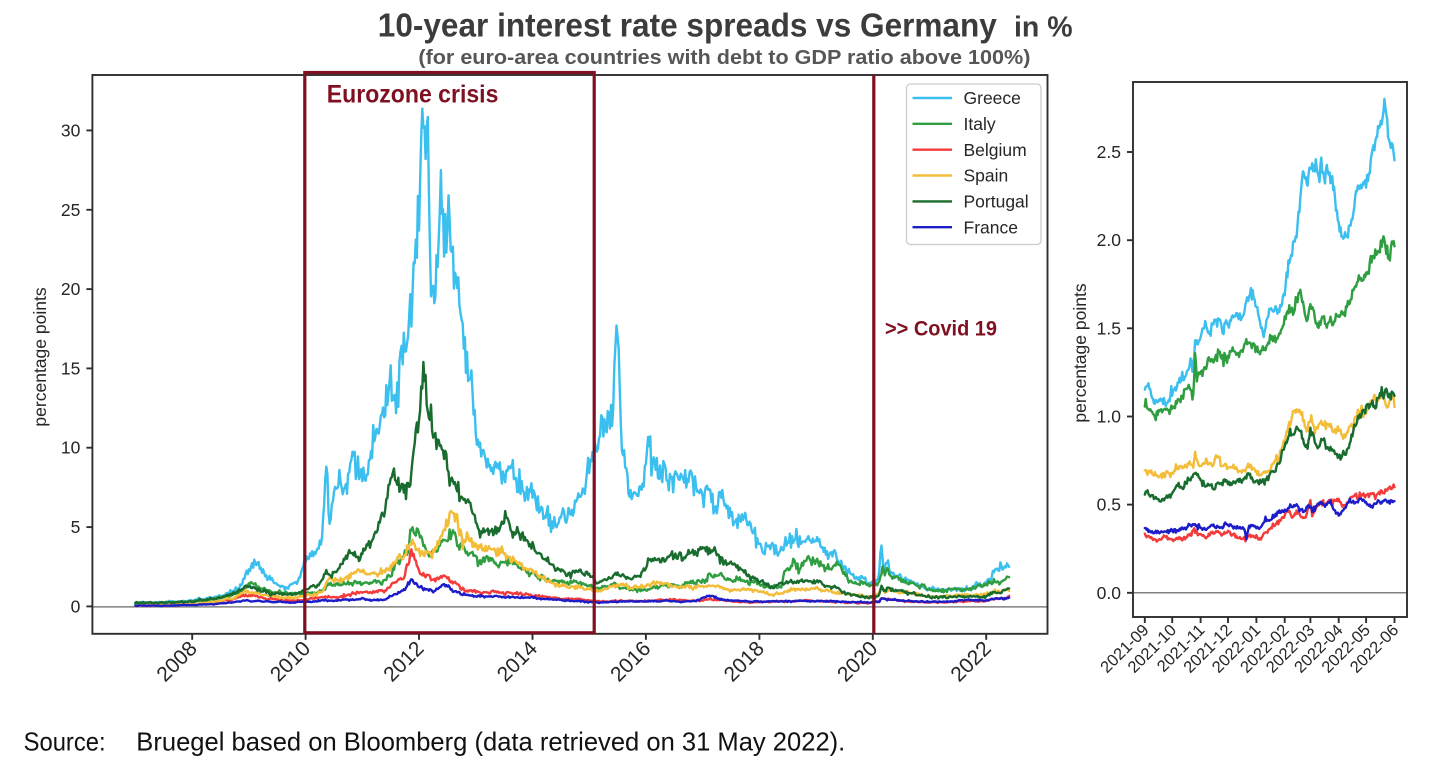 The height and width of the screenshot is (764, 1438). What do you see at coordinates (1043, 28) in the screenshot?
I see `svg-text: in %` at bounding box center [1043, 28].